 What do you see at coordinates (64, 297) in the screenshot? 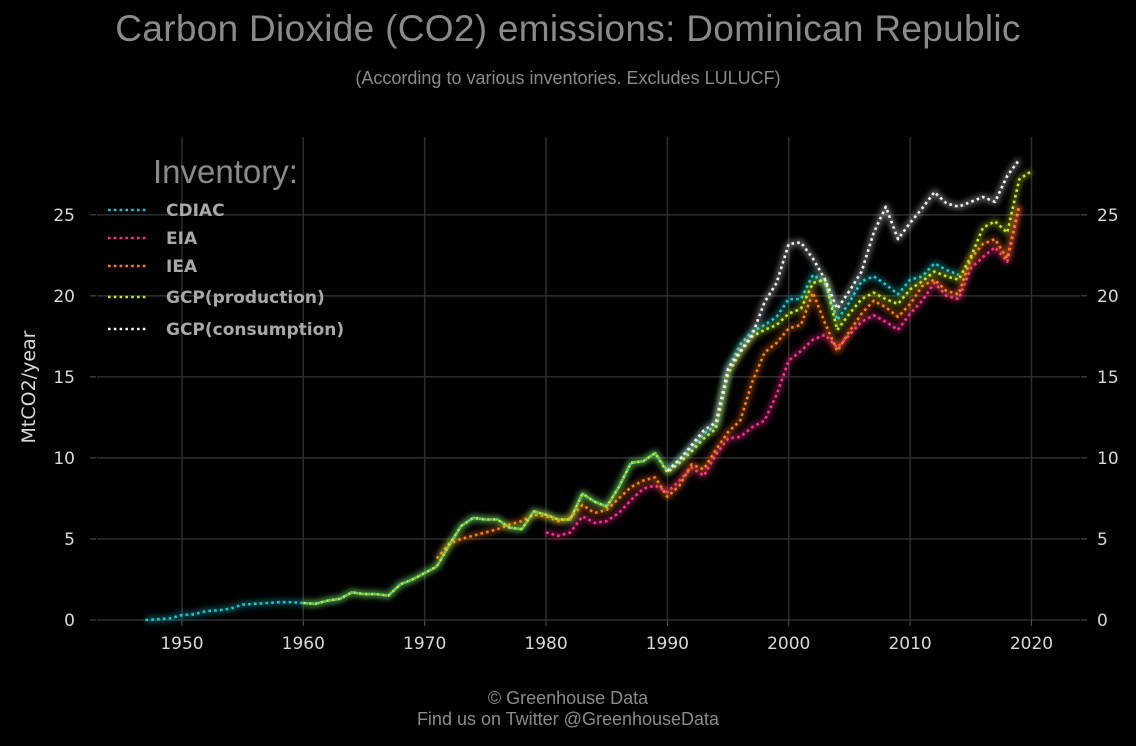
I see `y-tick-label: 20` at bounding box center [64, 297].